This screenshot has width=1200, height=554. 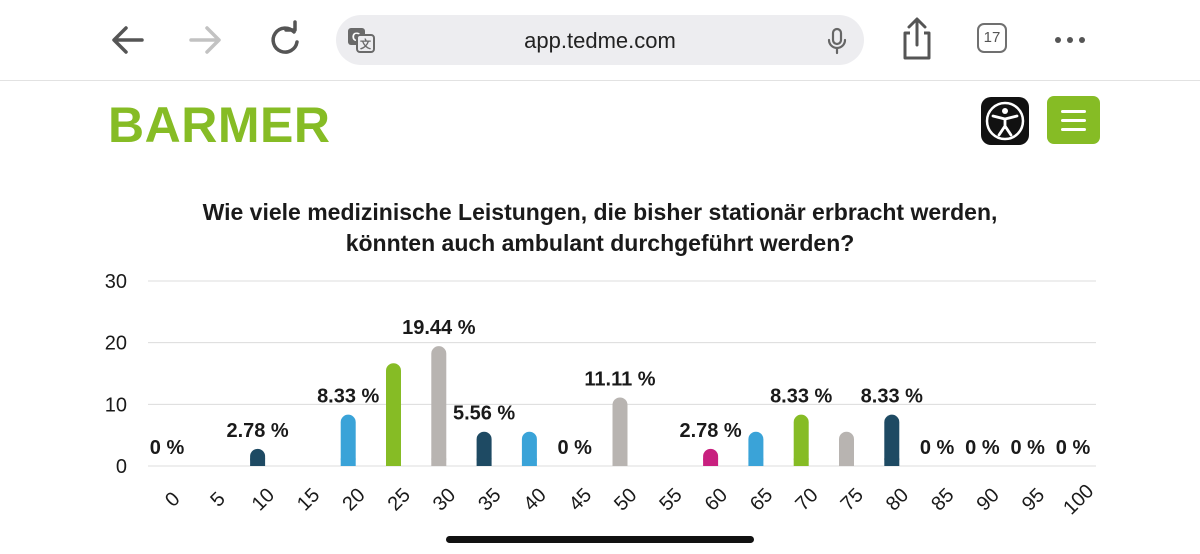 I want to click on x-tick-label: 95, so click(x=1033, y=499).